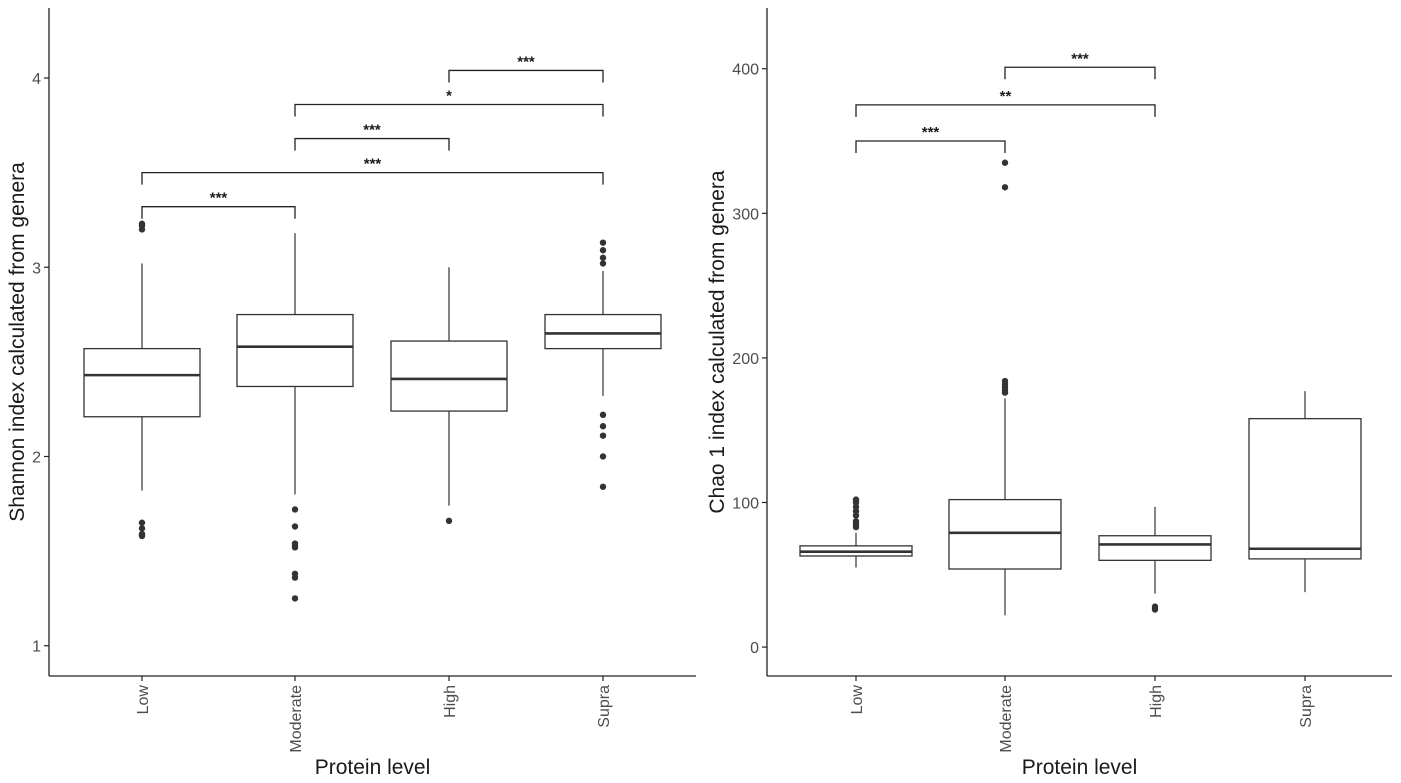 The width and height of the screenshot is (1401, 783). I want to click on y-tick-label: 4, so click(36, 79).